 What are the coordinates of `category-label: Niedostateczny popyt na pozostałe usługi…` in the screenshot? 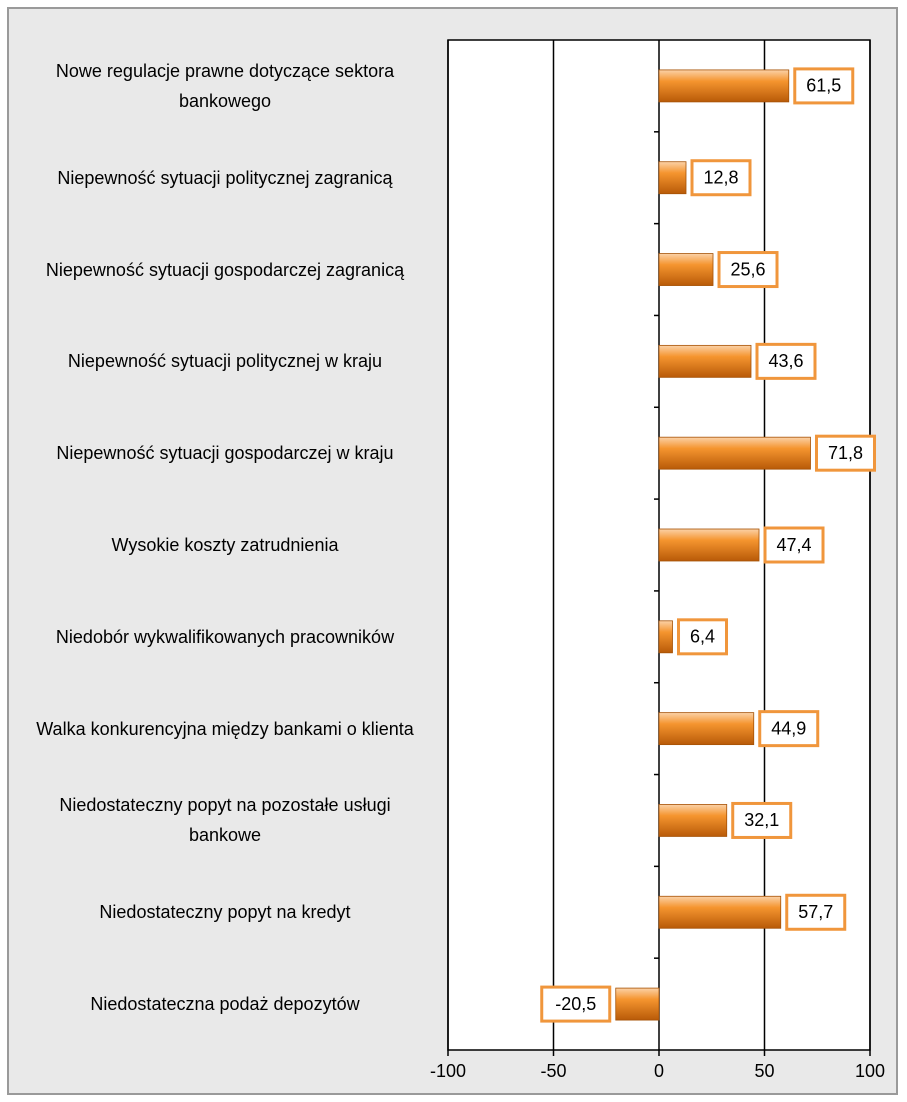 It's located at (225, 820).